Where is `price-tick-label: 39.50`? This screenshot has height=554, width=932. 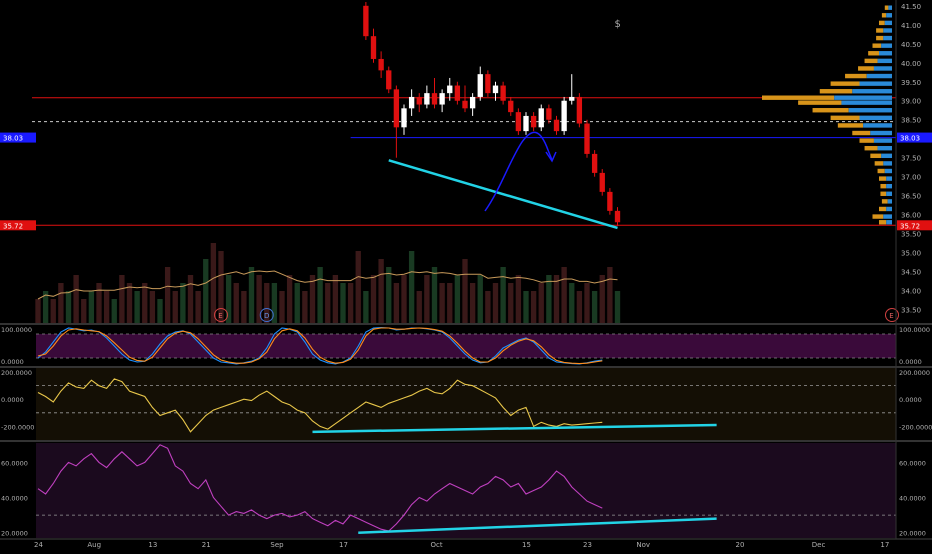
price-tick-label: 39.50 is located at coordinates (911, 83).